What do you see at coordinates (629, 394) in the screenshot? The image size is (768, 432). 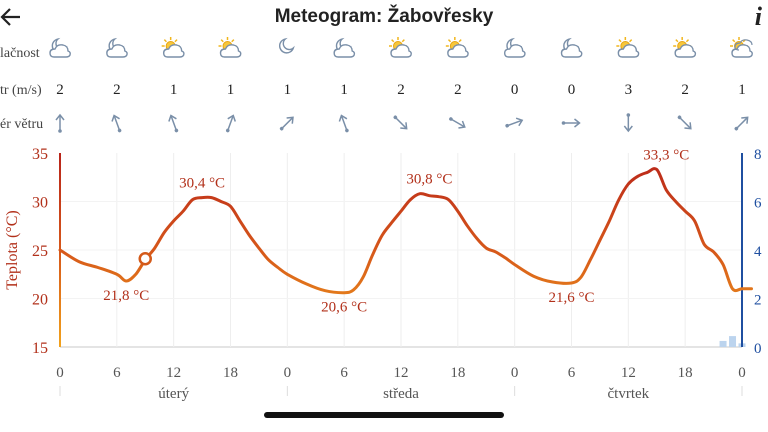 I see `day-label: čtvrtek` at bounding box center [629, 394].